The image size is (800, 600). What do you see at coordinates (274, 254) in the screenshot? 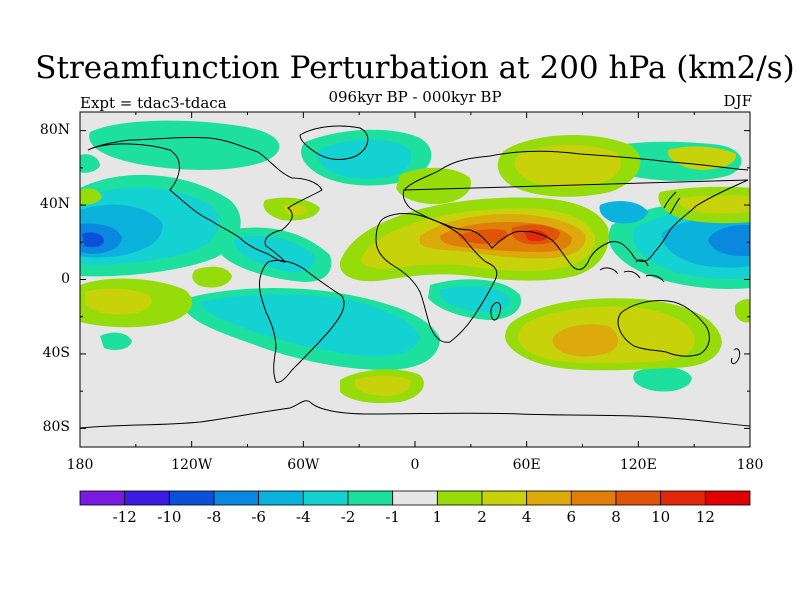
I see `contour-negative-atl` at bounding box center [274, 254].